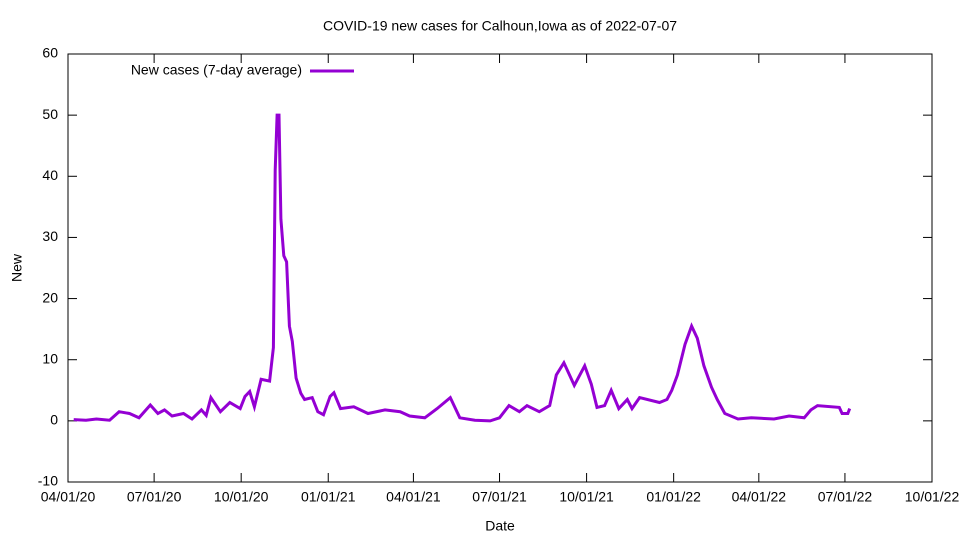  What do you see at coordinates (50, 175) in the screenshot?
I see `y-tick-label: 40` at bounding box center [50, 175].